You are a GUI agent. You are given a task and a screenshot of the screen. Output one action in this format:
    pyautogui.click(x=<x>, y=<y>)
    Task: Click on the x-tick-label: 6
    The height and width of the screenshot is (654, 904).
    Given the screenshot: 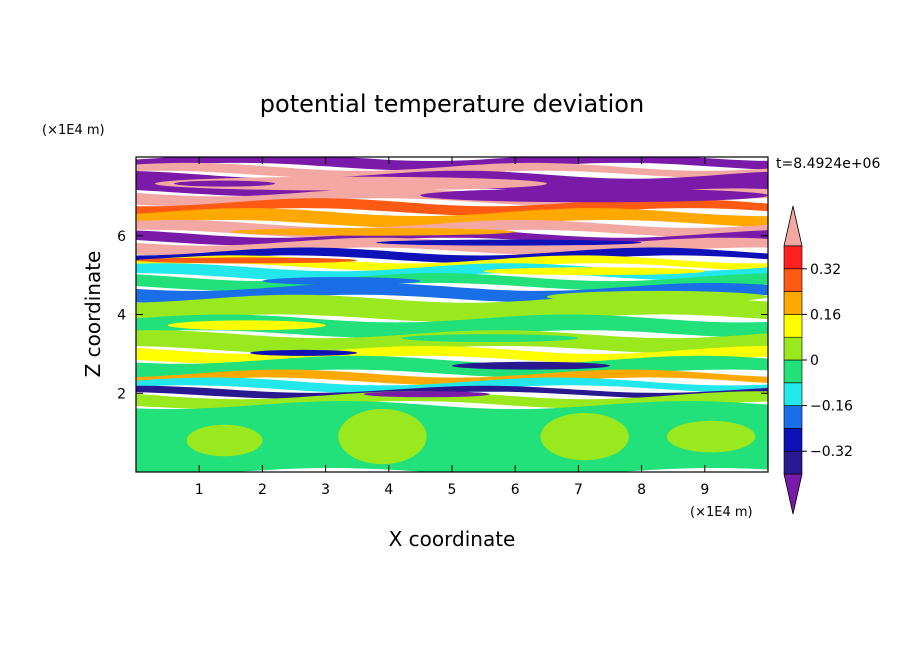 What is the action you would take?
    pyautogui.click(x=515, y=490)
    